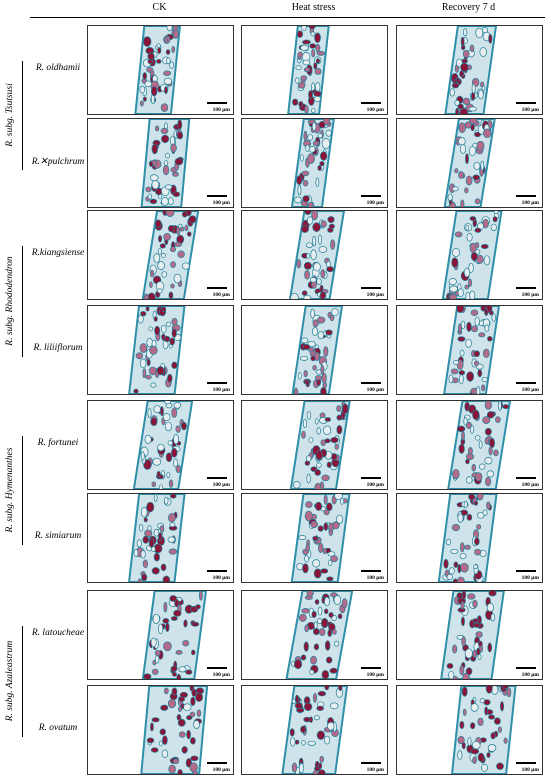  I want to click on column-header: Recovery 7 d, so click(468, 7).